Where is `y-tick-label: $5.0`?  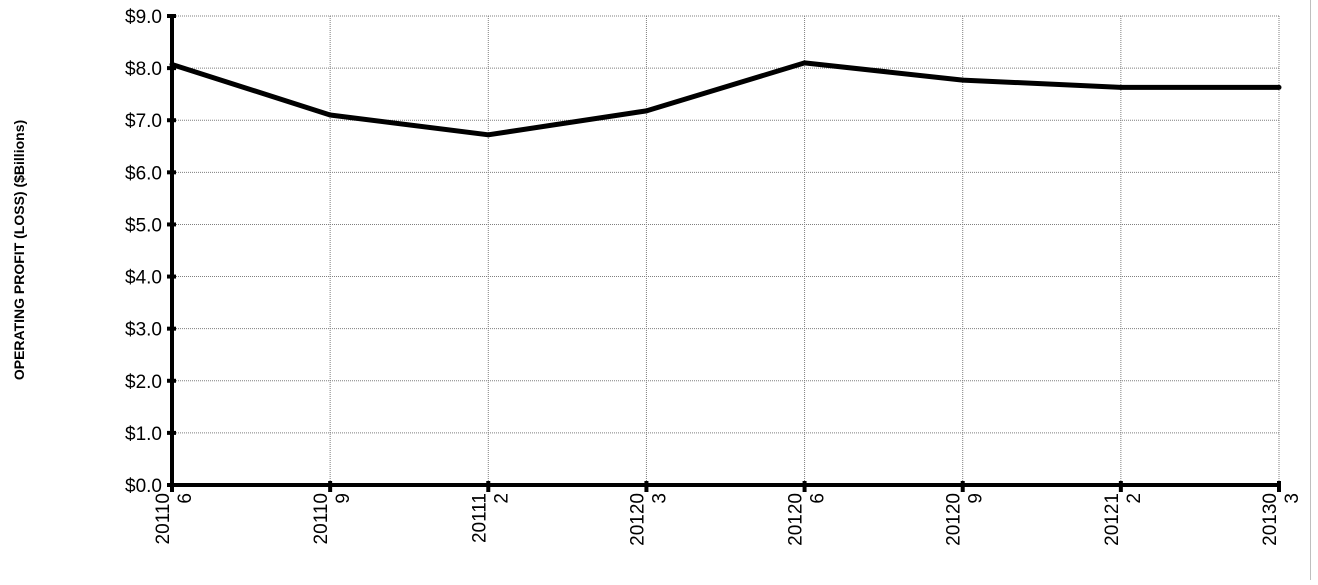
y-tick-label: $5.0 is located at coordinates (143, 225).